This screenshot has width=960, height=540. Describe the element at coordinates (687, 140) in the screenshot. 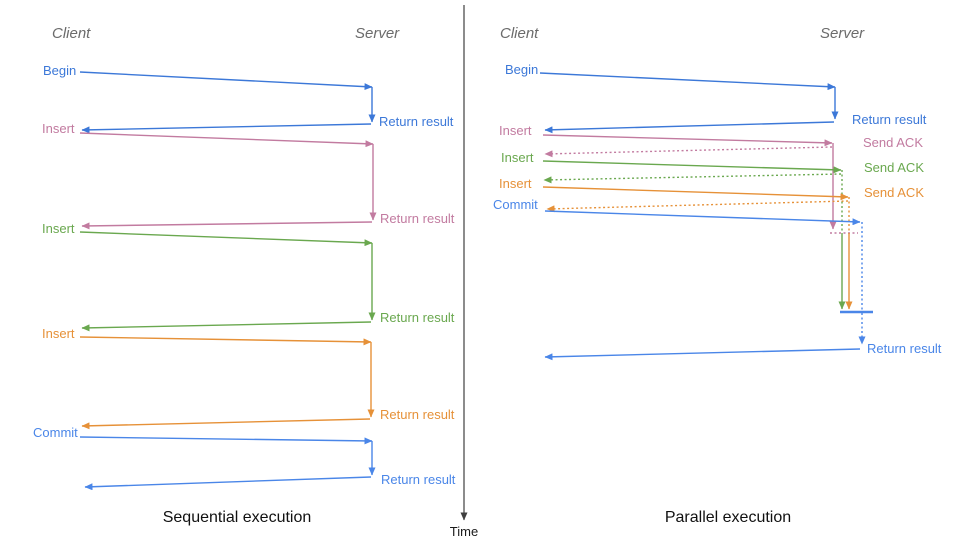

I see `parallel-insert1-request` at that location.